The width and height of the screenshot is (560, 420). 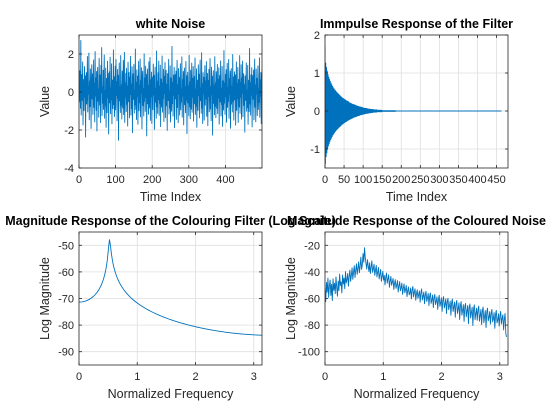 I want to click on y-tick-label: -90, so click(x=66, y=353).